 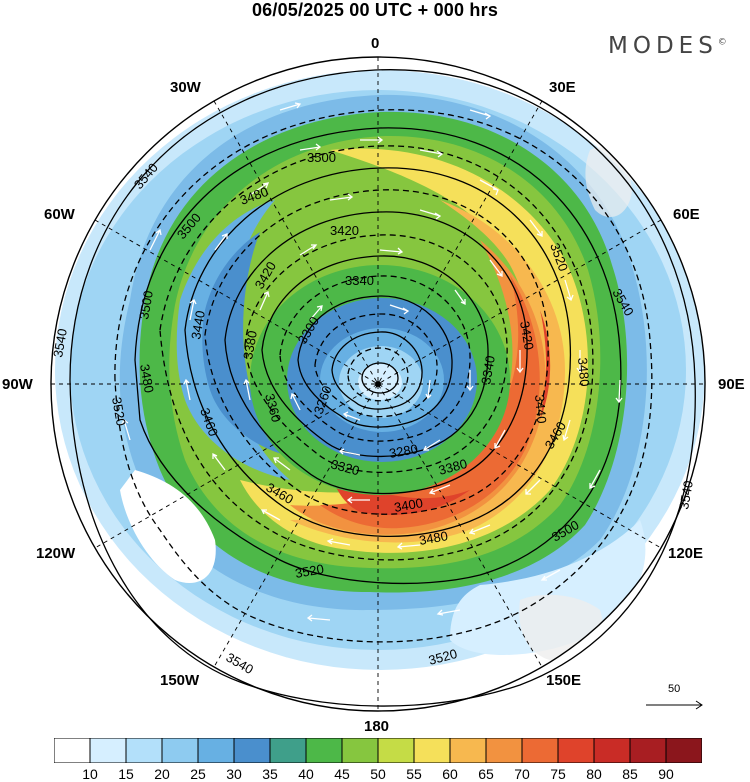 I want to click on colorbar-swatches, so click(x=378, y=750).